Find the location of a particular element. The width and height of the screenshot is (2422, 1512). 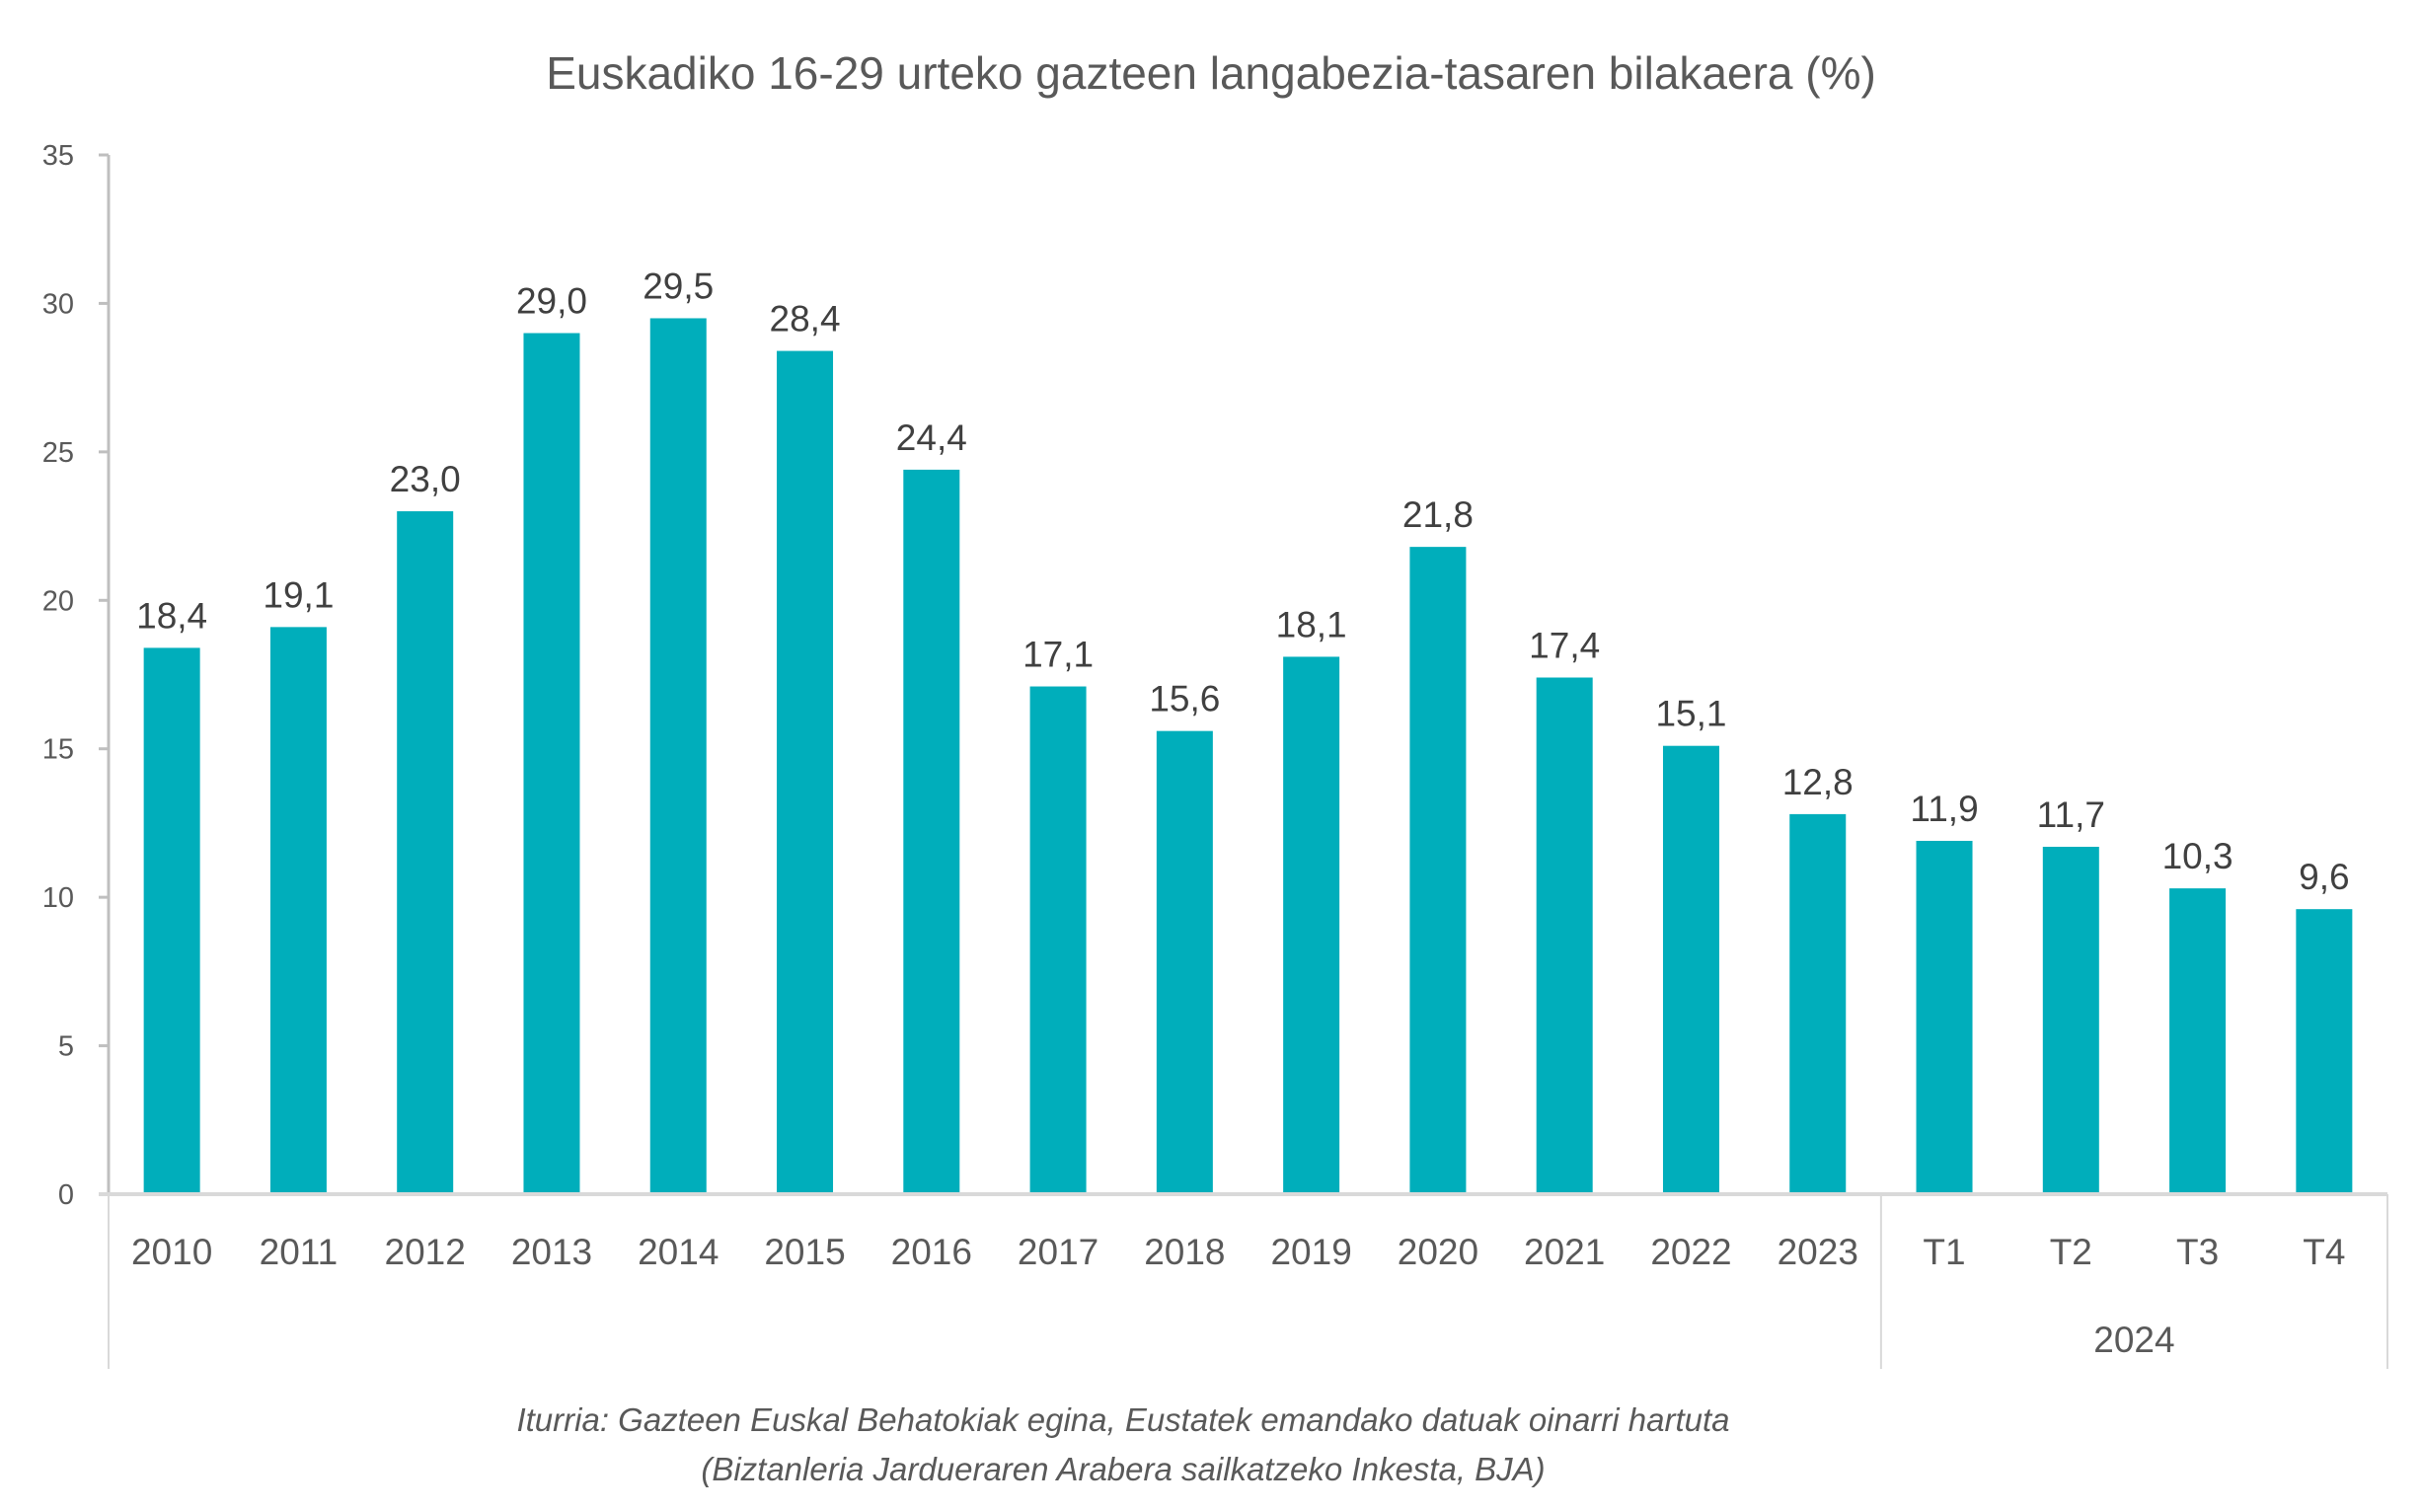

data-label: 28,4 is located at coordinates (805, 319).